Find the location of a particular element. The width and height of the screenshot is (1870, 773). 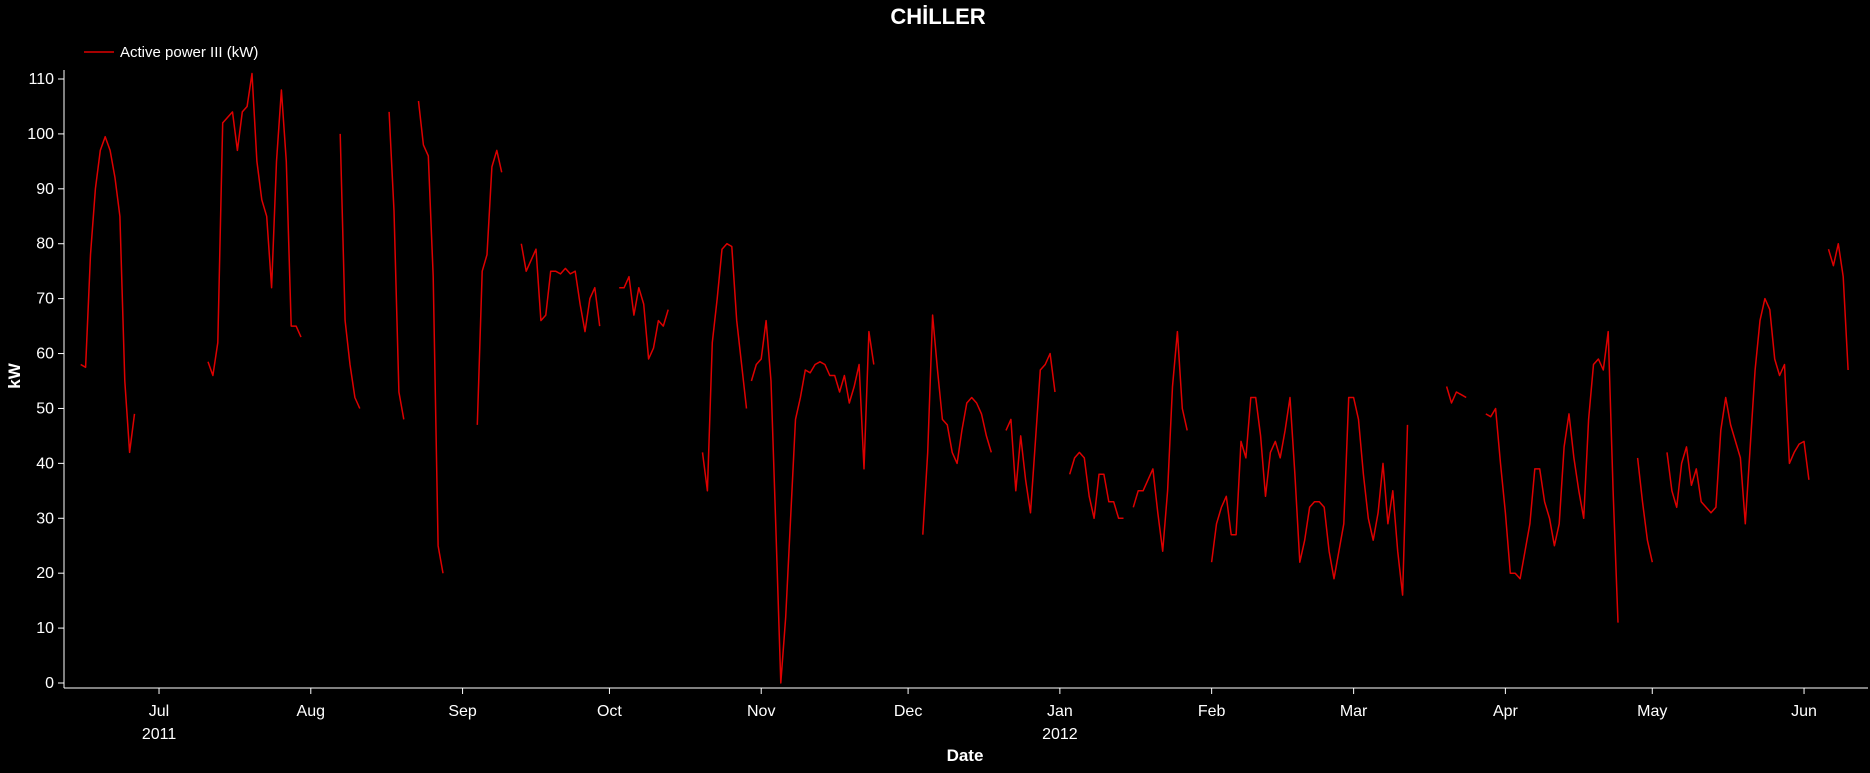

chart-title: CHİLLER is located at coordinates (937, 16).